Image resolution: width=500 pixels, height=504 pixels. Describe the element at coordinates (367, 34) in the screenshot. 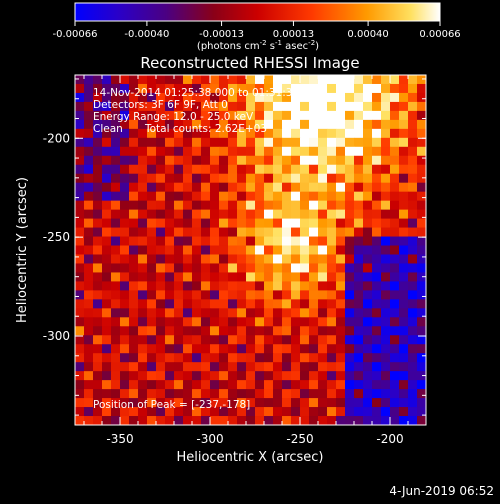

I see `colorbar-tick-label: 0.00040` at that location.